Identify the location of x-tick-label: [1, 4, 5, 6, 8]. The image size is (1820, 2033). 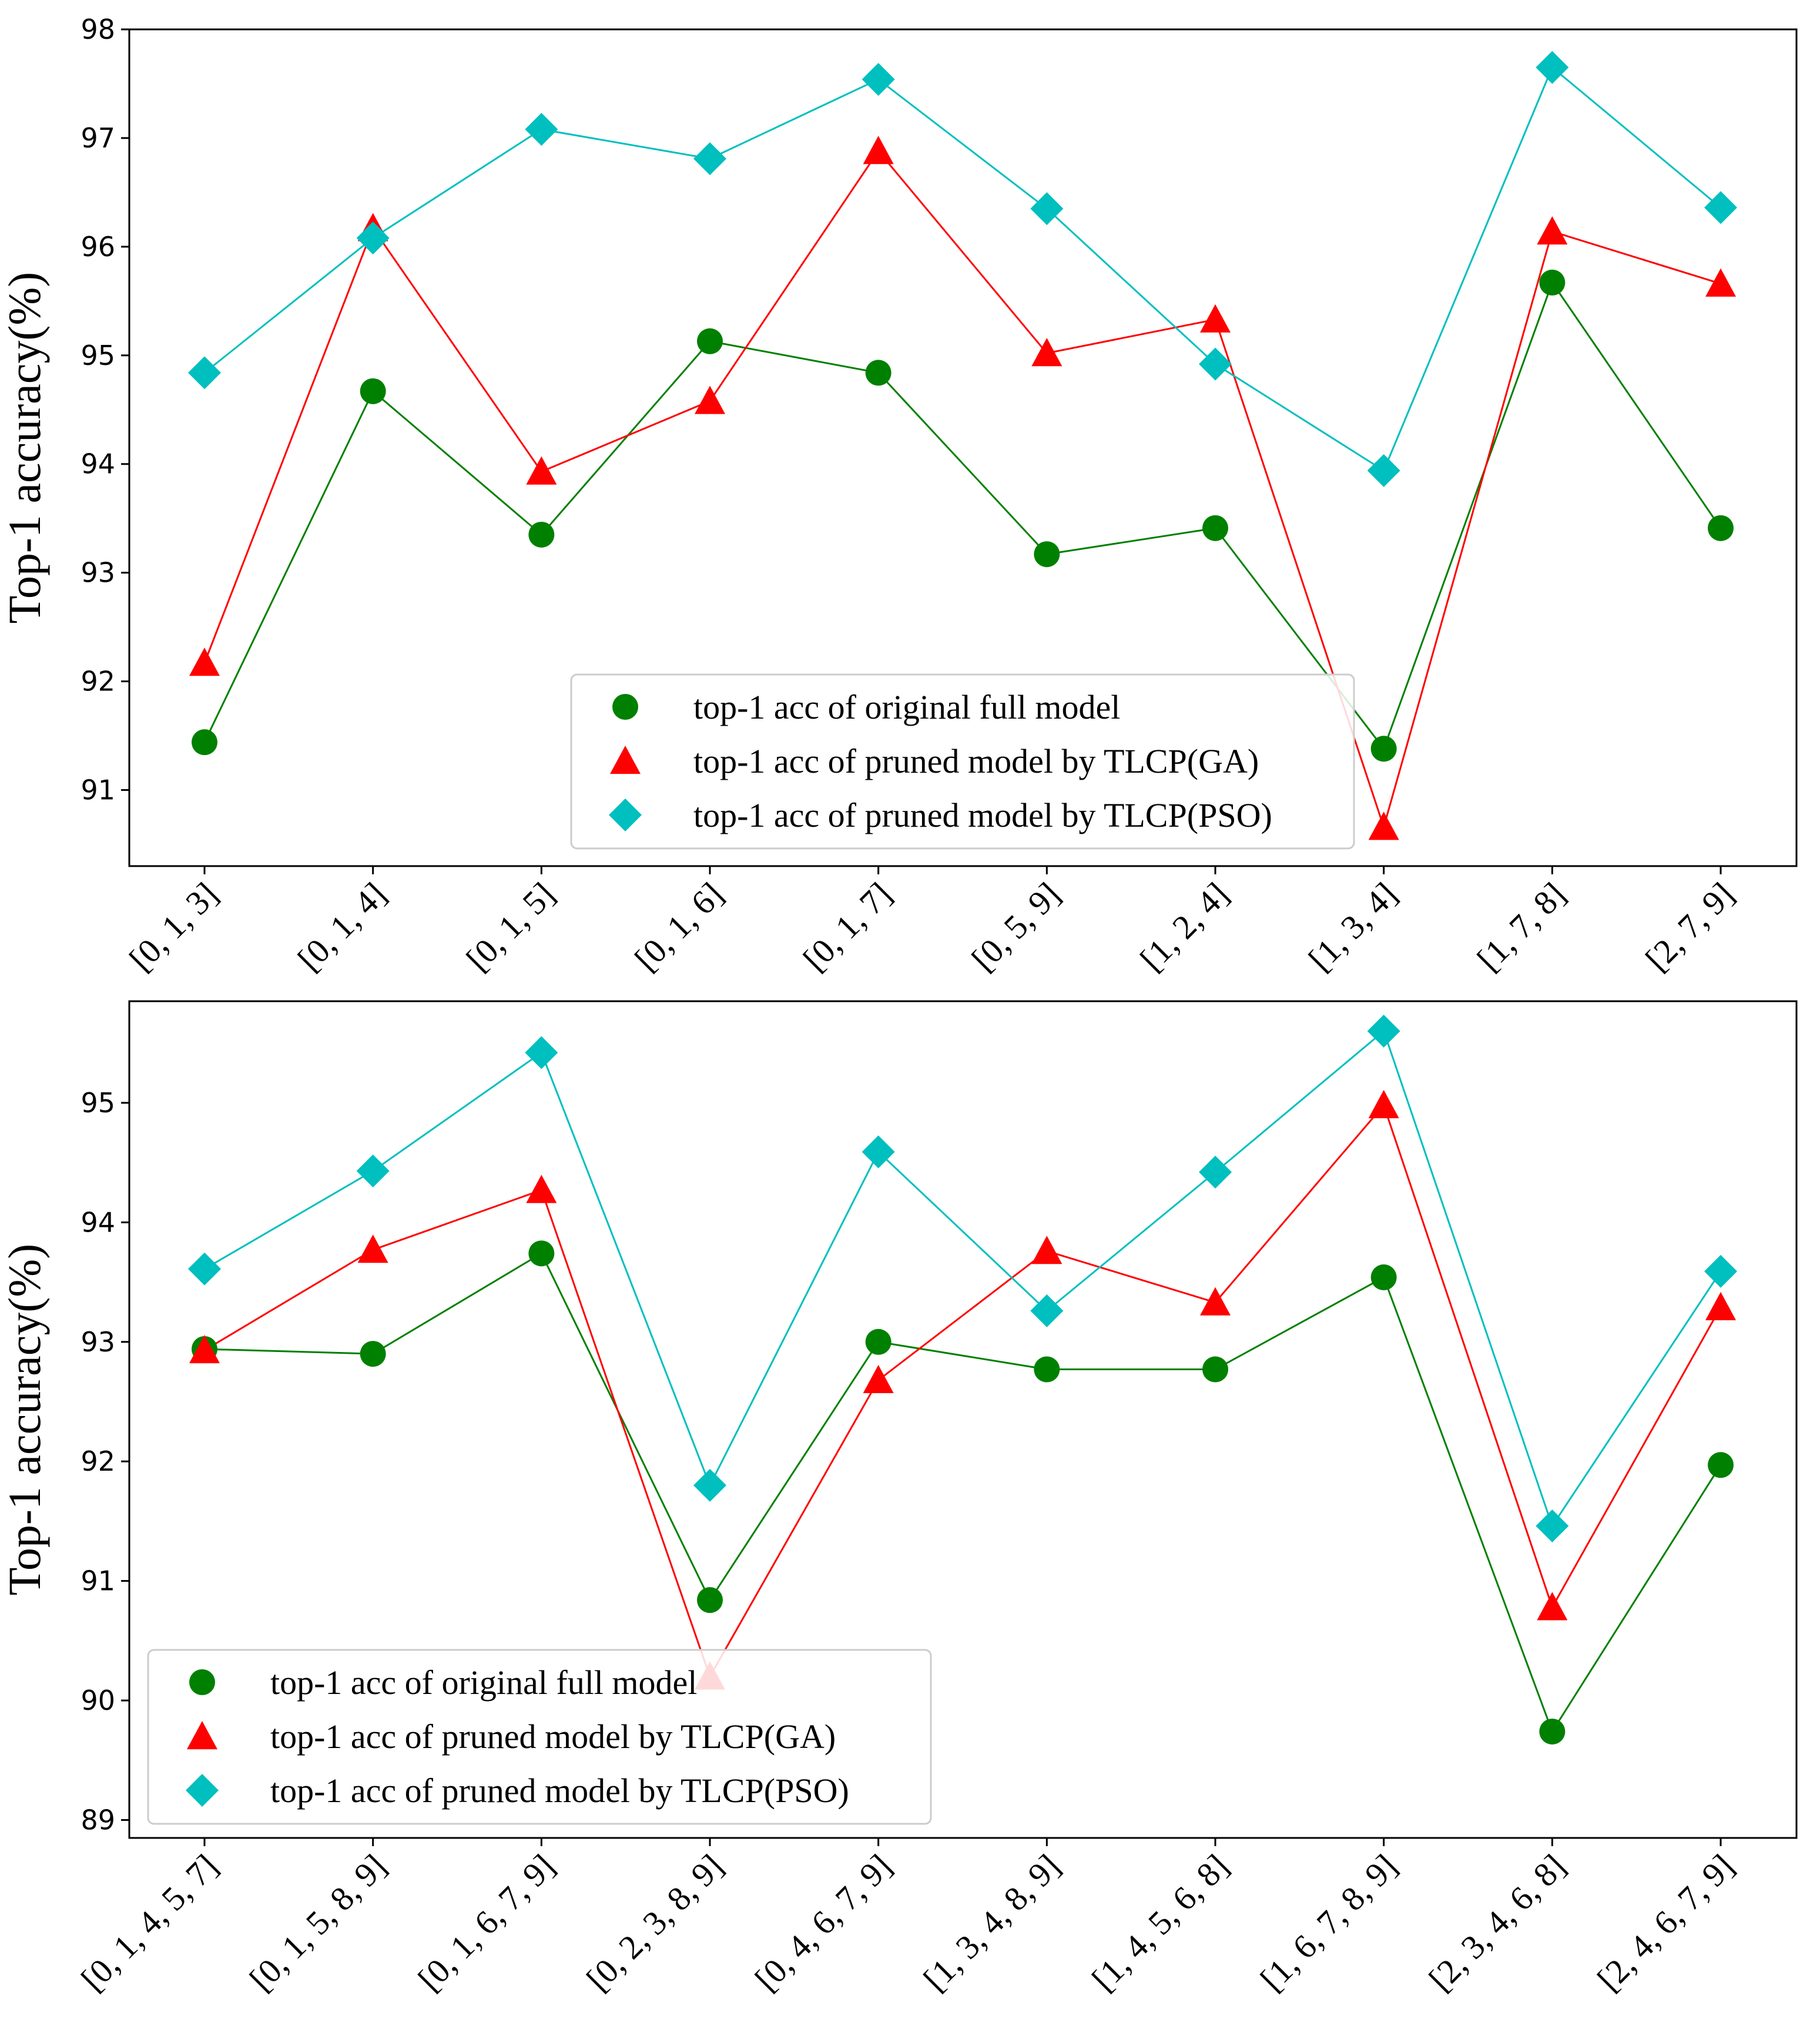
(1160, 1923).